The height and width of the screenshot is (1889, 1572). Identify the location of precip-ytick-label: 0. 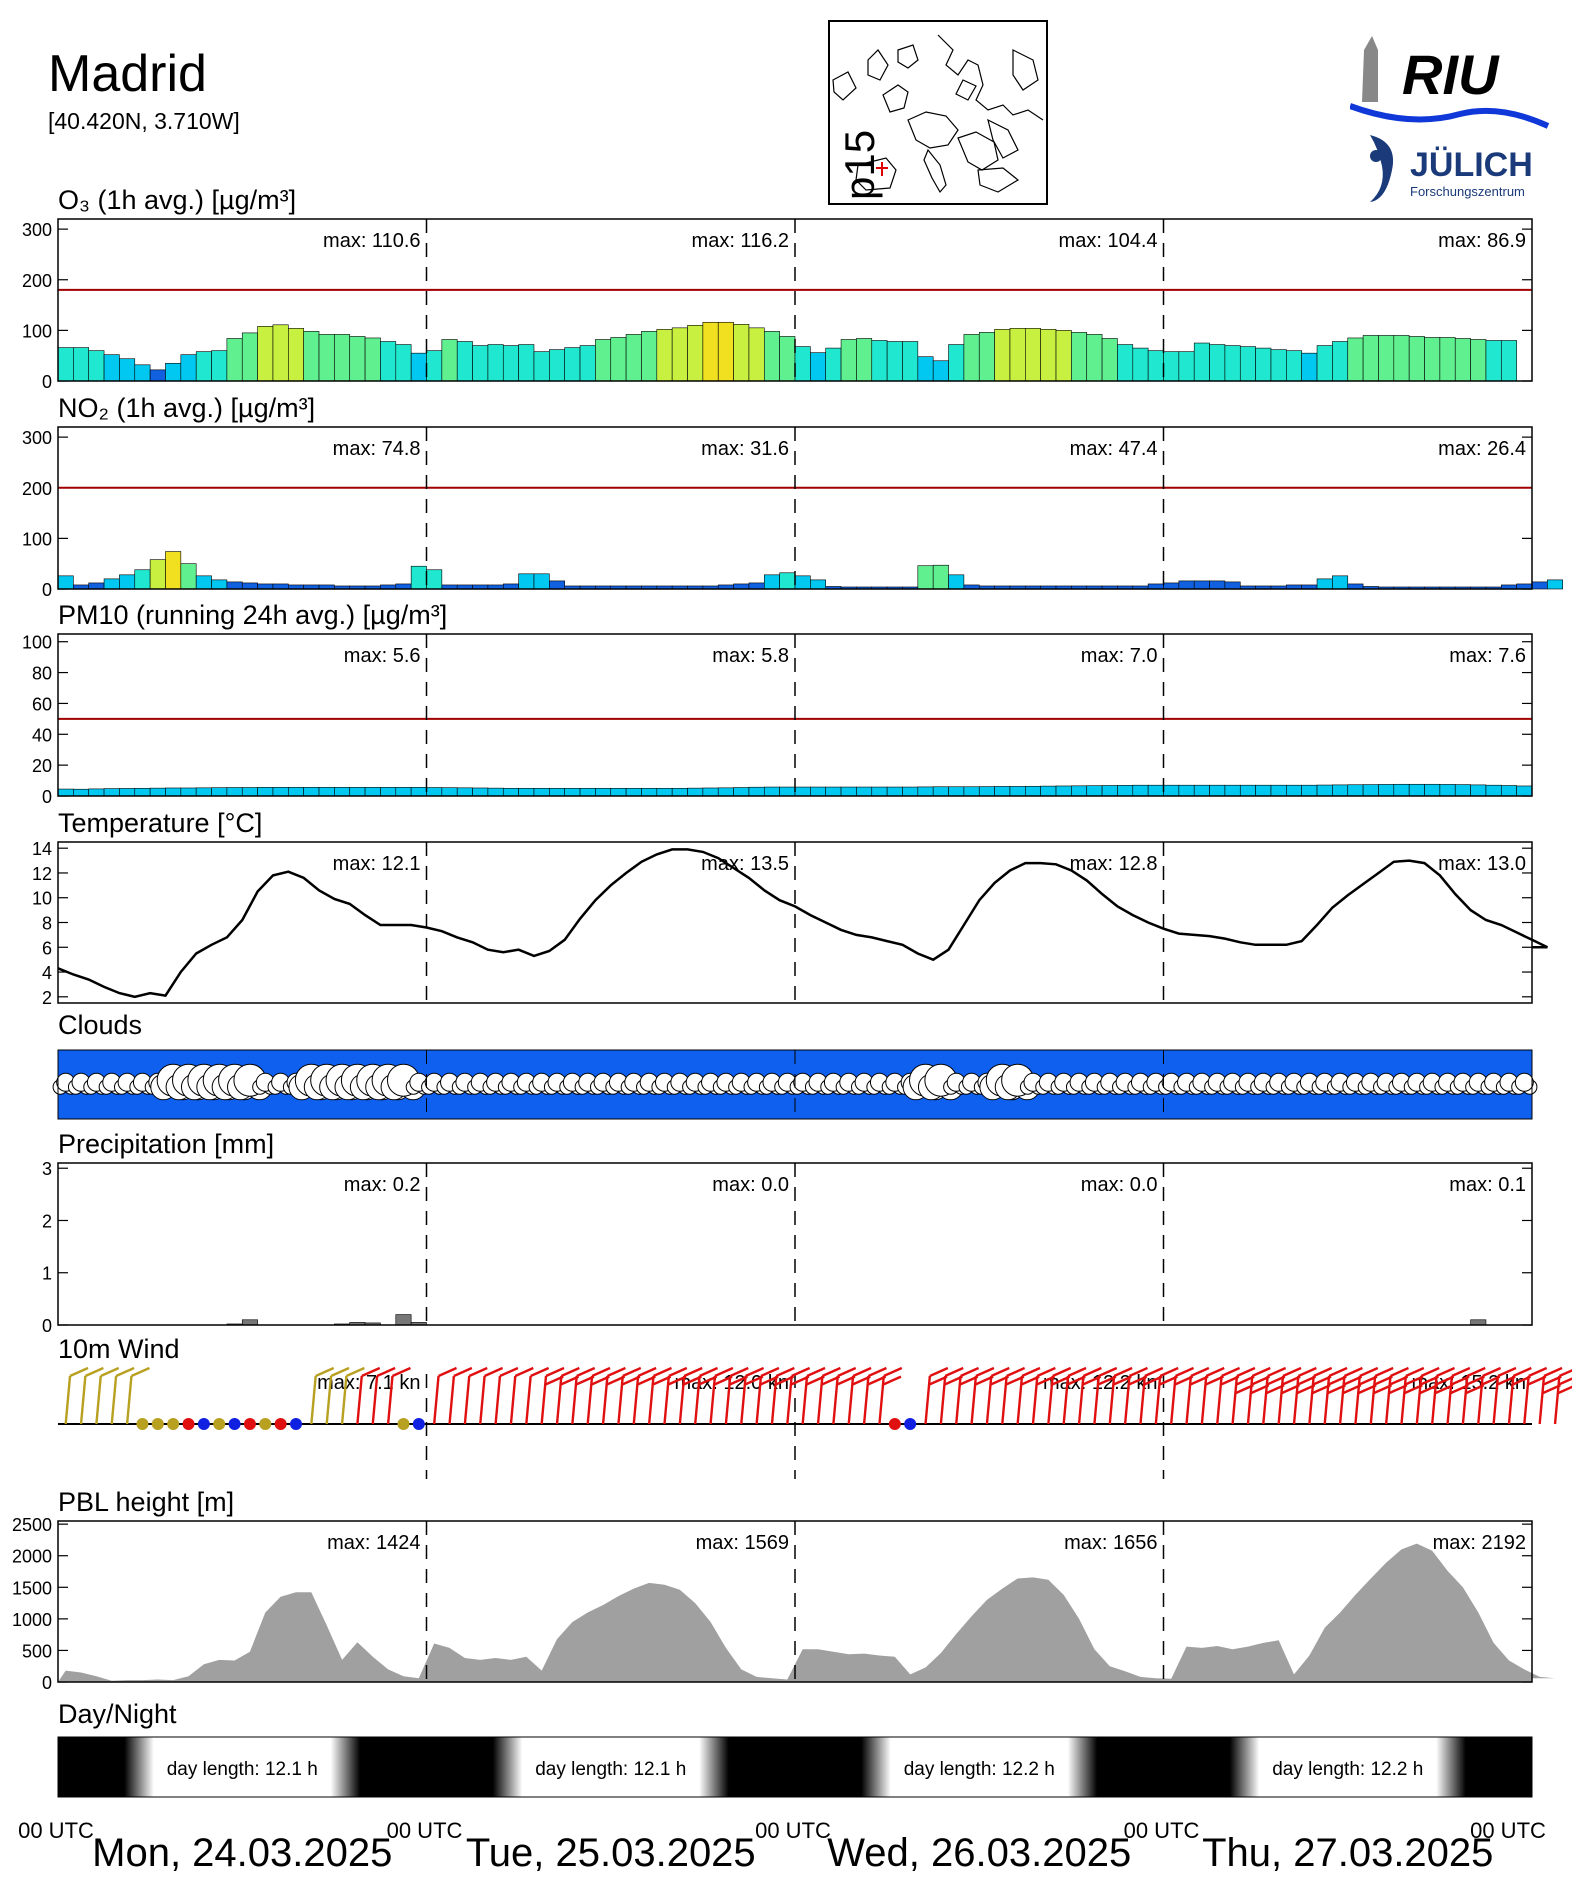
(47, 1326).